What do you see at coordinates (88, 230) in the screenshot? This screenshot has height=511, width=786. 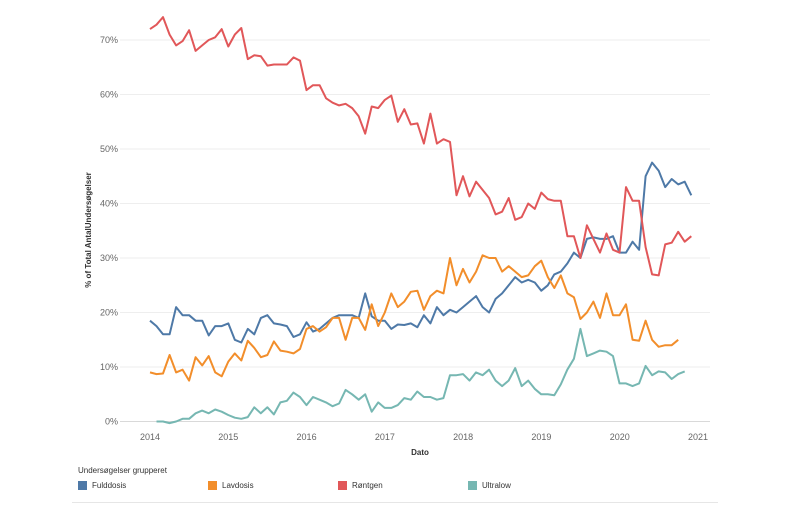 I see `y-axis-title: % of Total AntalUndersøgelser` at bounding box center [88, 230].